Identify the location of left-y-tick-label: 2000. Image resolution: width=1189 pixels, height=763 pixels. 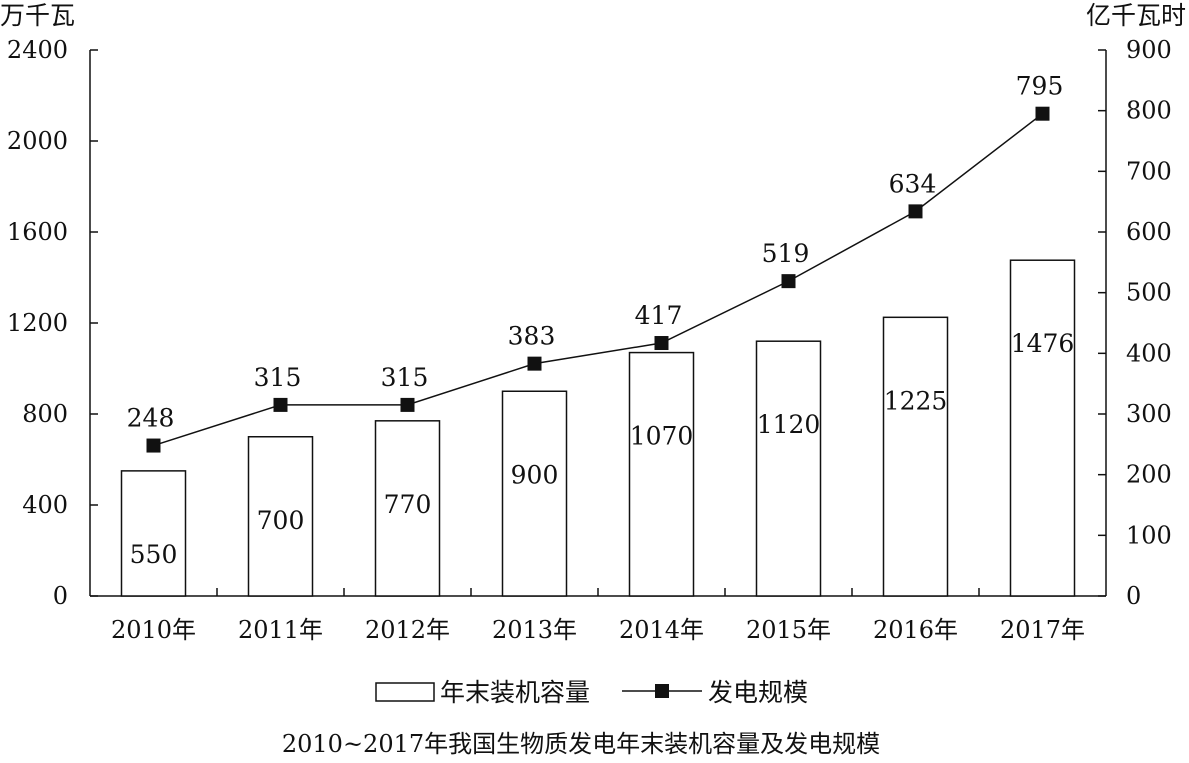
(37, 141).